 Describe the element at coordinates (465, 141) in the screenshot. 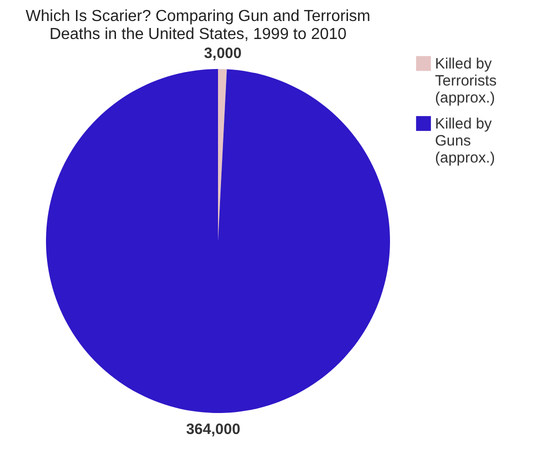

I see `legend-label: Killed by Guns (approx.)` at that location.